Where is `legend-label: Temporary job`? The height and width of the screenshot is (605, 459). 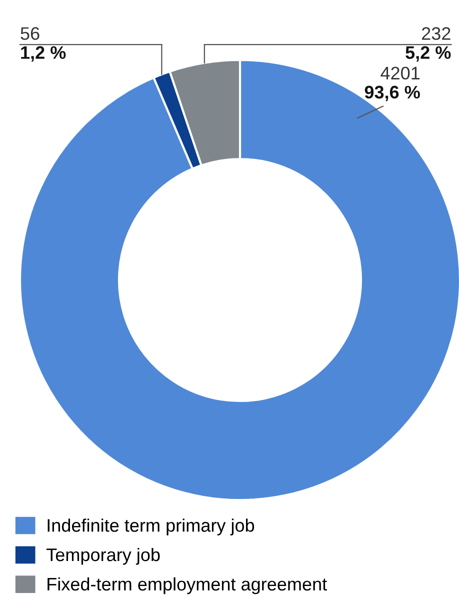
legend-label: Temporary job is located at coordinates (103, 556).